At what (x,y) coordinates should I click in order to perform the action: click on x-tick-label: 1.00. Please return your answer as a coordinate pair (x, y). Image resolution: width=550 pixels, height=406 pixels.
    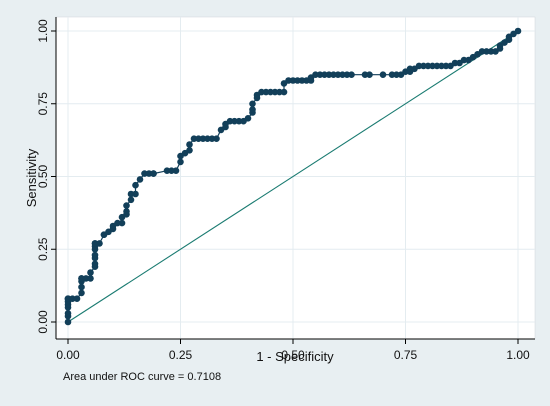
    Looking at the image, I should click on (518, 355).